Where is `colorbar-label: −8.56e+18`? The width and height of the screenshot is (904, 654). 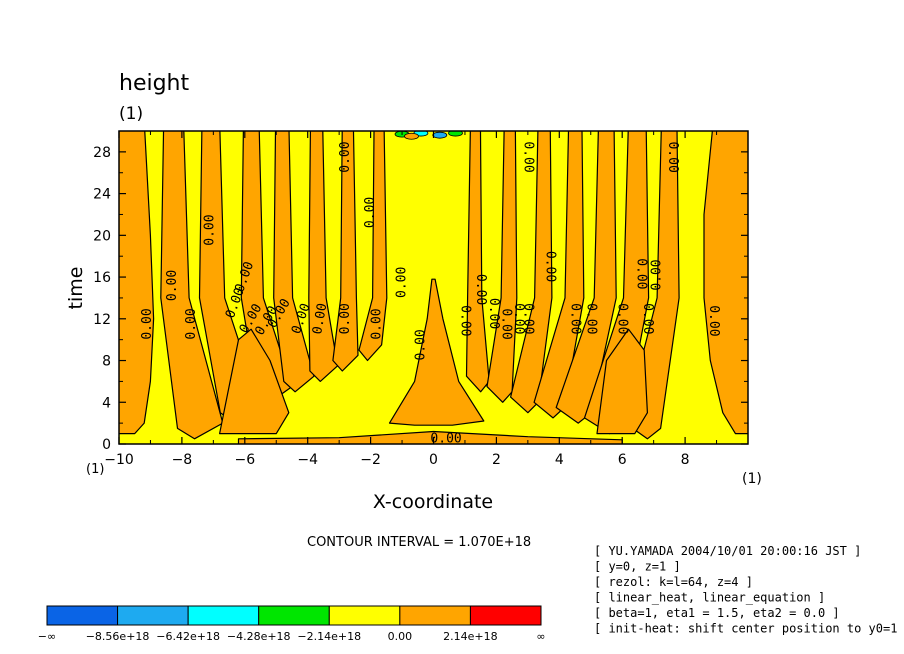
colorbar-label: −8.56e+18 is located at coordinates (118, 636).